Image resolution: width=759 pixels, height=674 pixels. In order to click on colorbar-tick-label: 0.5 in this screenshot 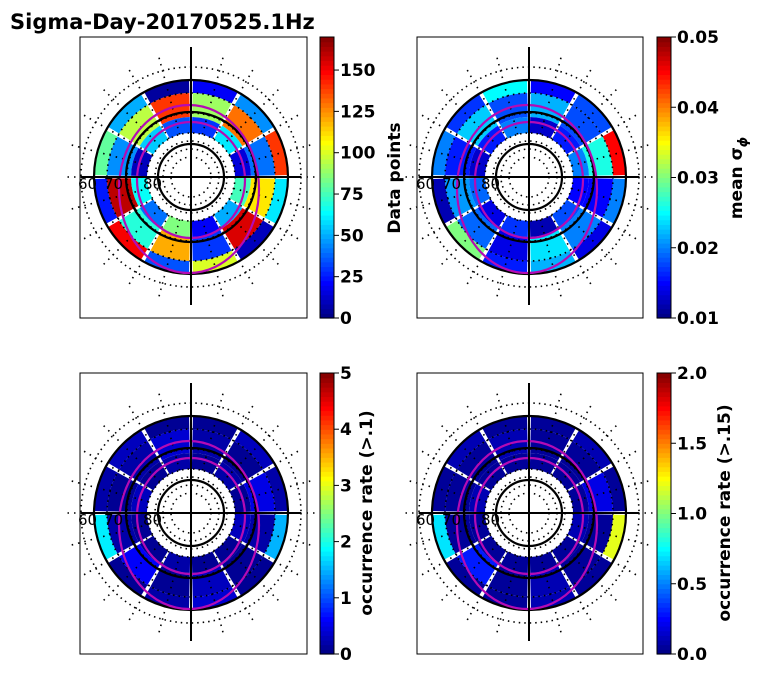, I will do `click(692, 585)`.